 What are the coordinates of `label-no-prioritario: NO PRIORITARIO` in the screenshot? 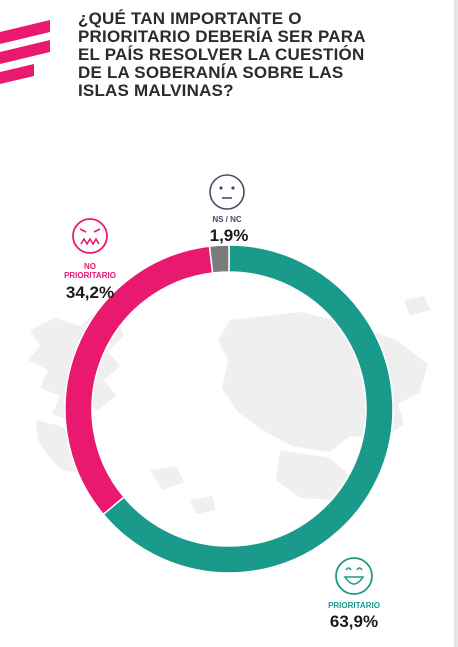 It's located at (90, 271).